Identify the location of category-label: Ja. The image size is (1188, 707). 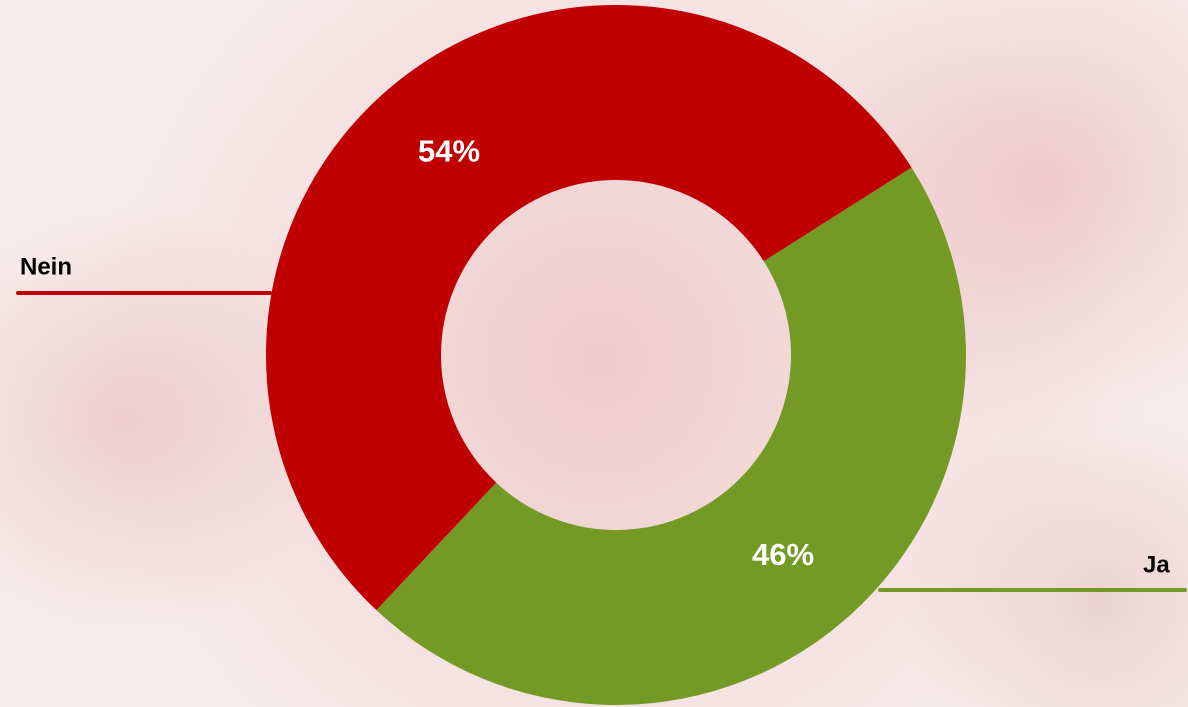
(1156, 564).